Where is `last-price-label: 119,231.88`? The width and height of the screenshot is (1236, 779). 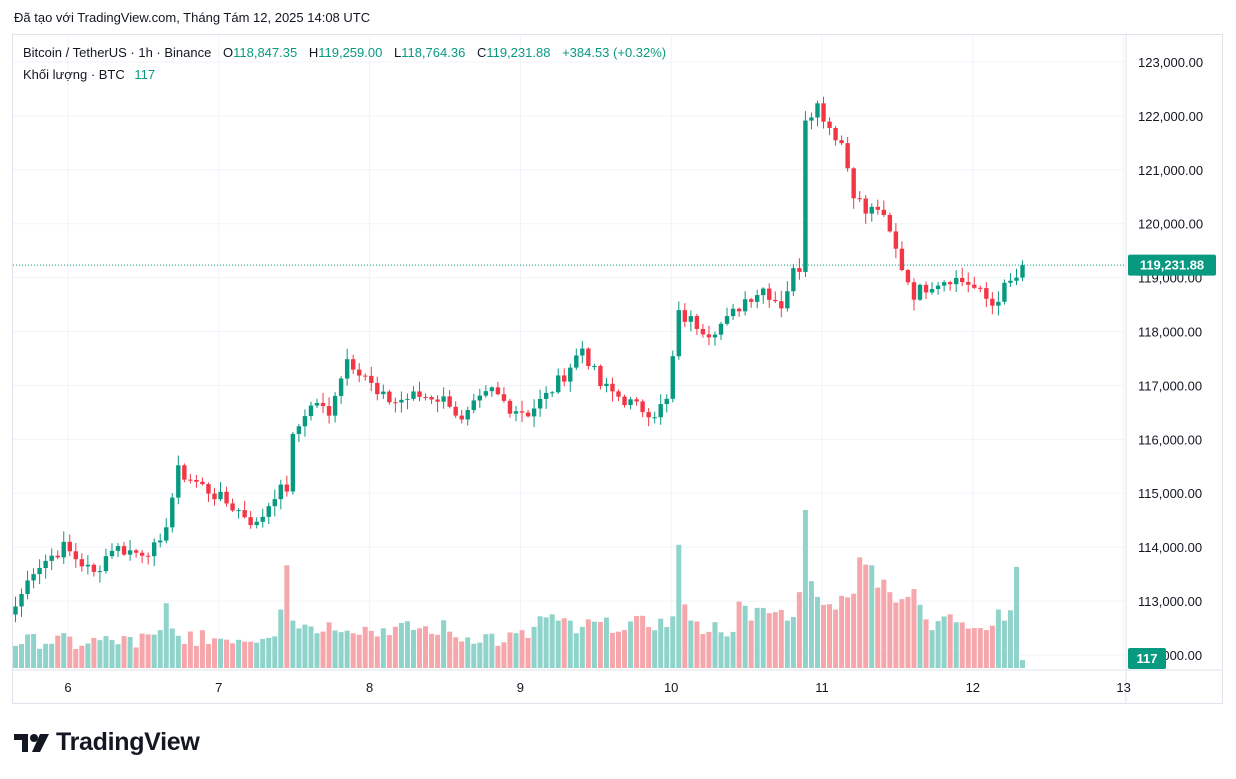
last-price-label: 119,231.88 is located at coordinates (1172, 265).